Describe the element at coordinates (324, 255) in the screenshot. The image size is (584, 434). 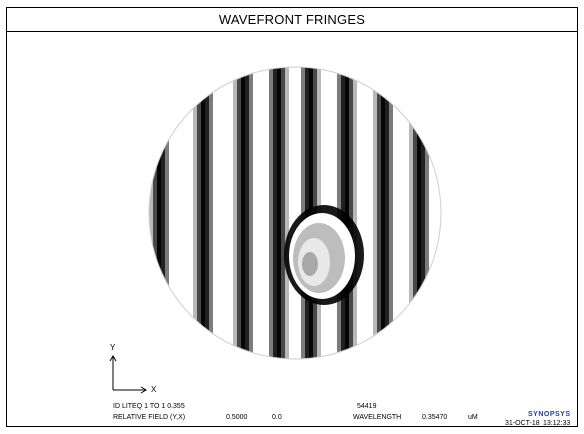
I see `central-ring` at that location.